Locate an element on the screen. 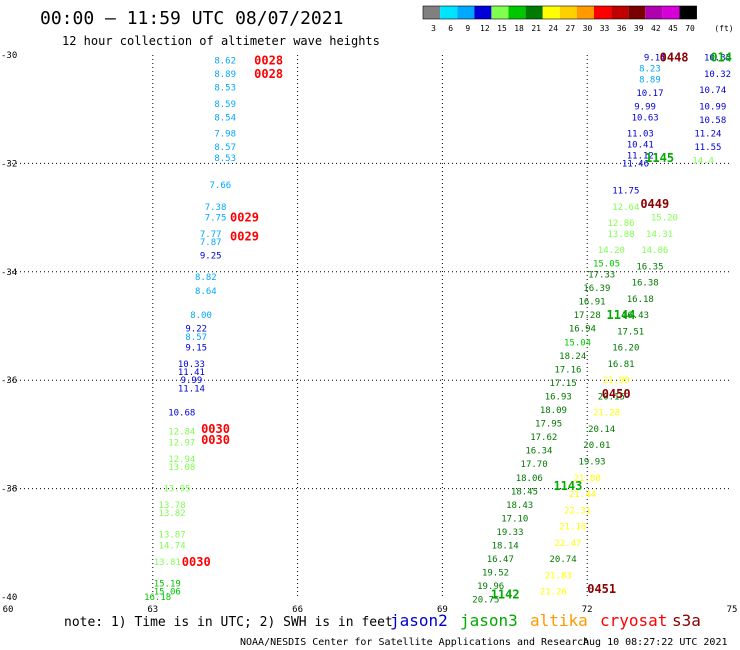  colorbar-label: 33 is located at coordinates (605, 28).